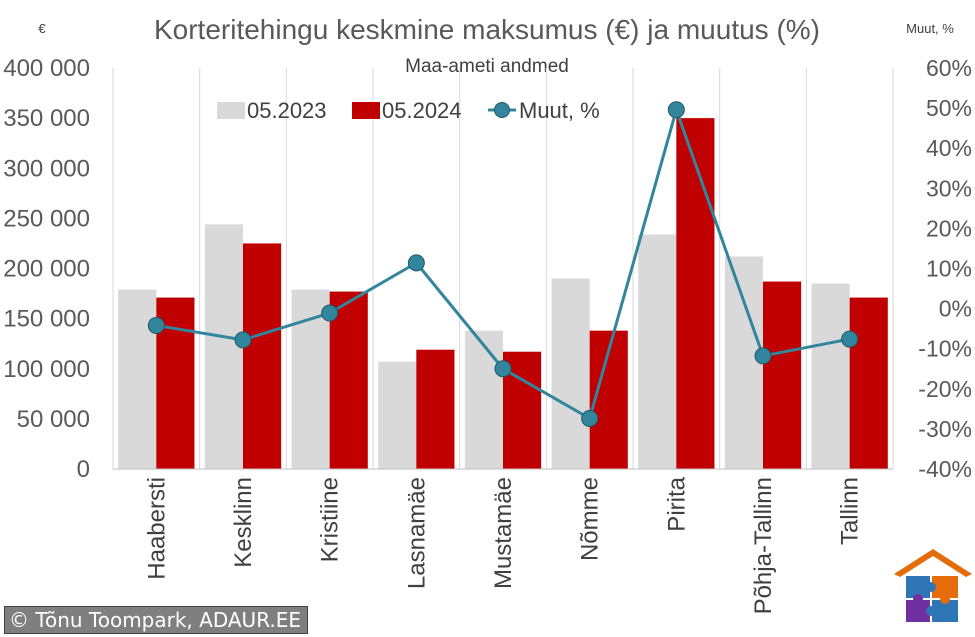 This screenshot has width=975, height=637. Describe the element at coordinates (949, 148) in the screenshot. I see `right-tick-label: 40%` at that location.